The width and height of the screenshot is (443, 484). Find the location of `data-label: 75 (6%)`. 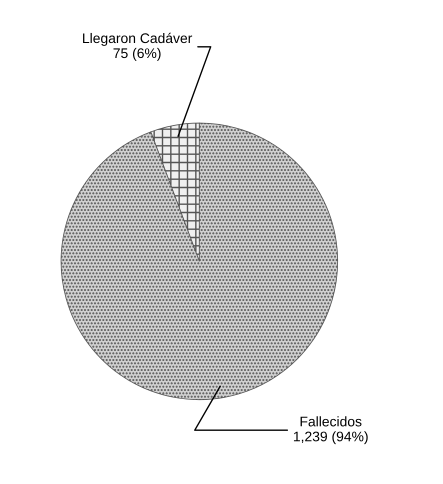

data-label: 75 (6%) is located at coordinates (137, 54).